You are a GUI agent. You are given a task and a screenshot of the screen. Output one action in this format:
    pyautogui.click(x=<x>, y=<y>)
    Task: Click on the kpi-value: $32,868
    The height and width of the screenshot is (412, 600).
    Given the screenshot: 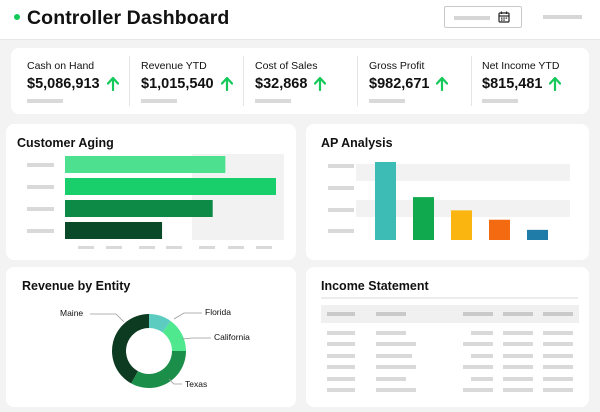 What is the action you would take?
    pyautogui.click(x=281, y=84)
    